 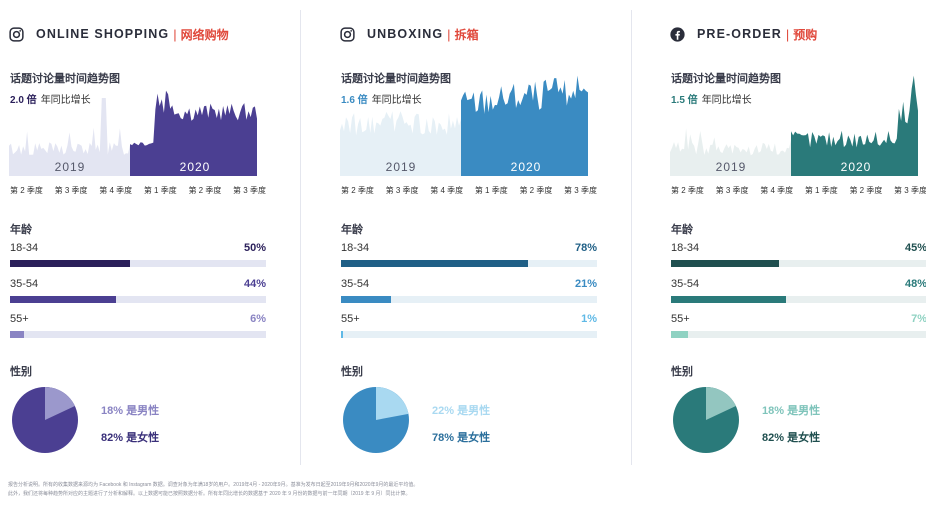 I want to click on female-share-label: 82% 是女性, so click(x=130, y=438).